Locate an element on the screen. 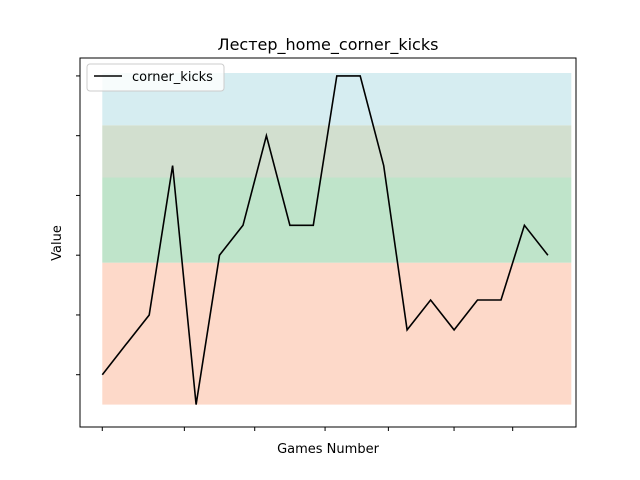 The image size is (640, 480). x-axis-label: Games Number is located at coordinates (328, 449).